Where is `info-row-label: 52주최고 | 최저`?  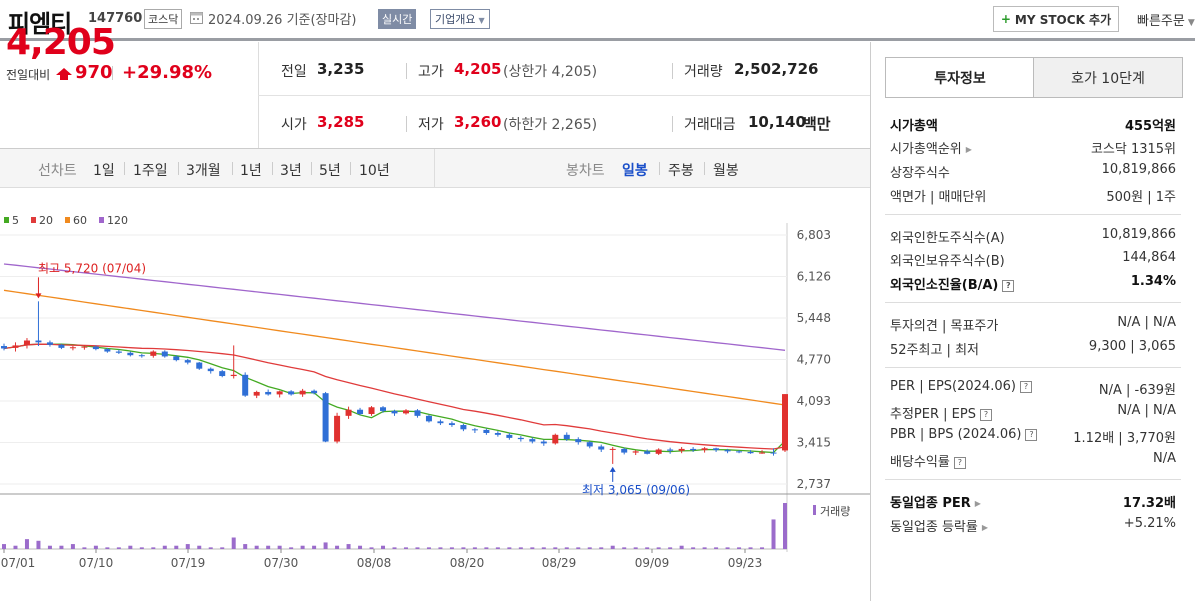
info-row-label: 52주최고 | 최저 is located at coordinates (934, 348).